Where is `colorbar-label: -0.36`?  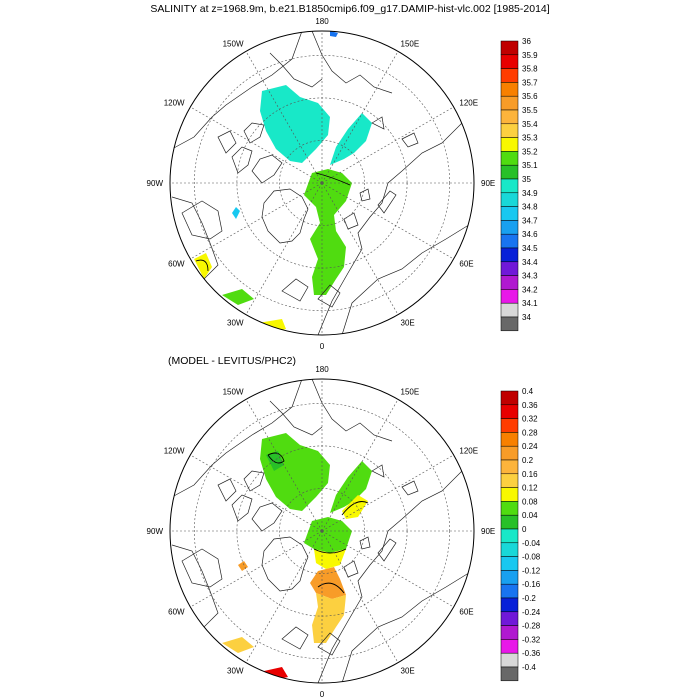
colorbar-label: -0.36 is located at coordinates (531, 653).